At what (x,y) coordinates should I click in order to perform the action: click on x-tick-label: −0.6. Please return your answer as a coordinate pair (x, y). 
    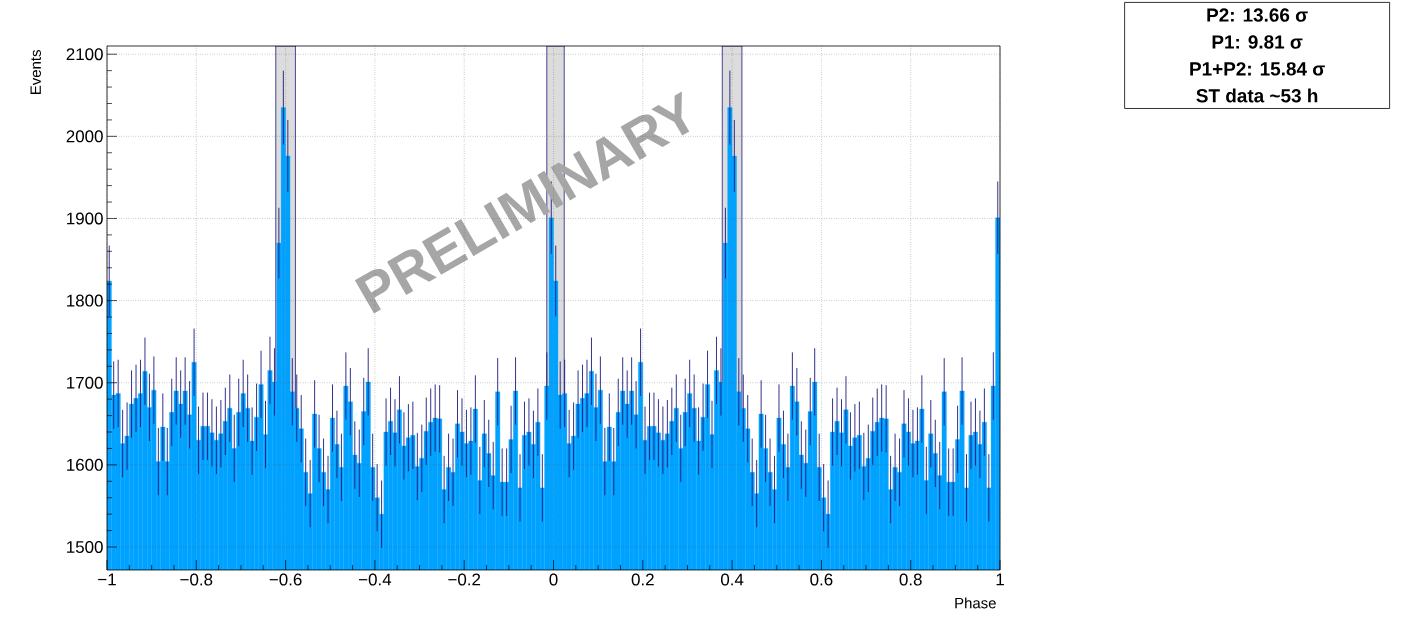
    Looking at the image, I should click on (285, 579).